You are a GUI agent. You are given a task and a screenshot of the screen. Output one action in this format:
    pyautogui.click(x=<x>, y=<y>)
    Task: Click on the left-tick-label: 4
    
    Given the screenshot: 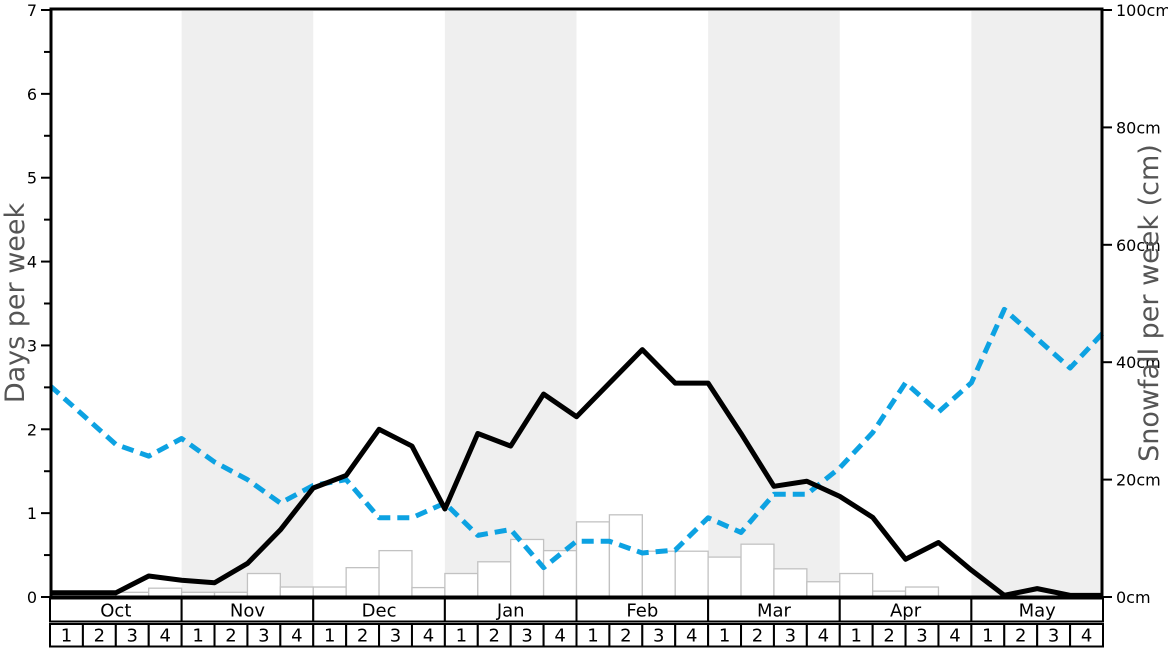 What is the action you would take?
    pyautogui.click(x=32, y=262)
    